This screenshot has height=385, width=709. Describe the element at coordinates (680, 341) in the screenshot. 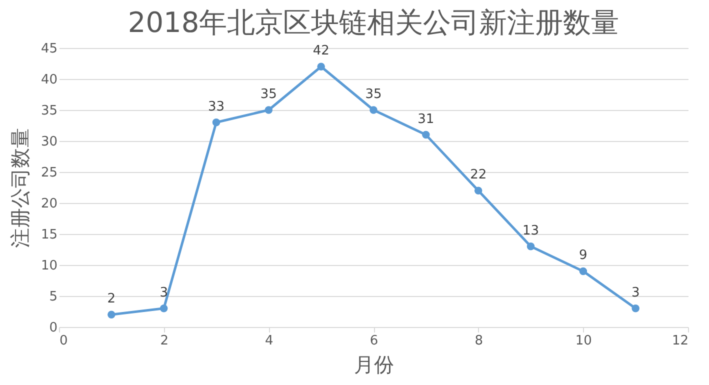

I see `x-tick-label: 12` at that location.